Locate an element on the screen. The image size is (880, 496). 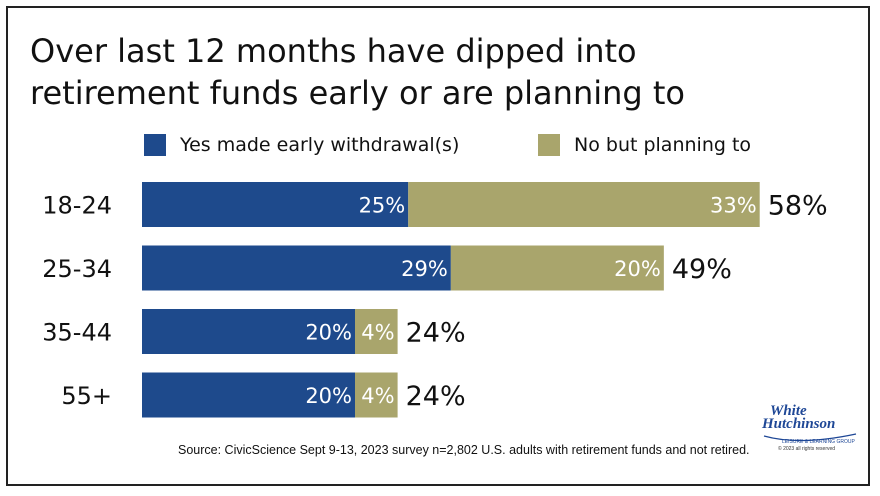
legend-item-withdrawal: Yes made early withdrawal(s) is located at coordinates (301, 145).